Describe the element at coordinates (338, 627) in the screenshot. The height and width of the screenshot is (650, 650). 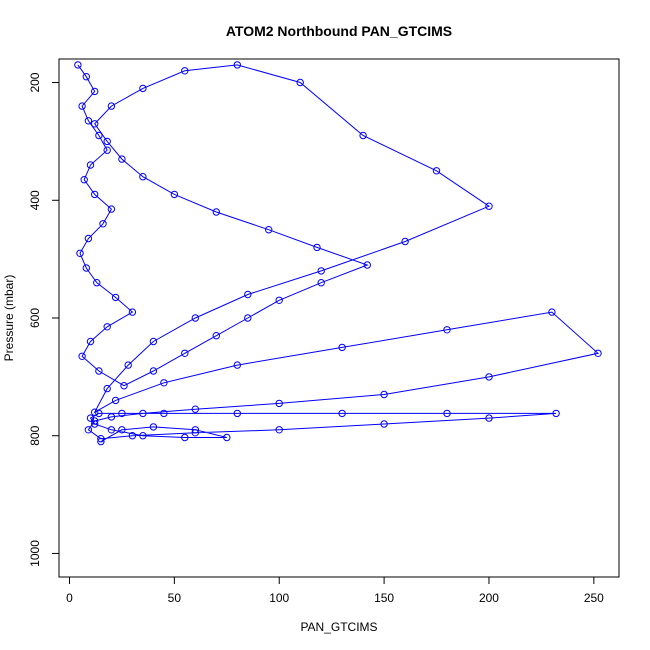
I see `x-axis-label: PAN_GTCIMS` at that location.